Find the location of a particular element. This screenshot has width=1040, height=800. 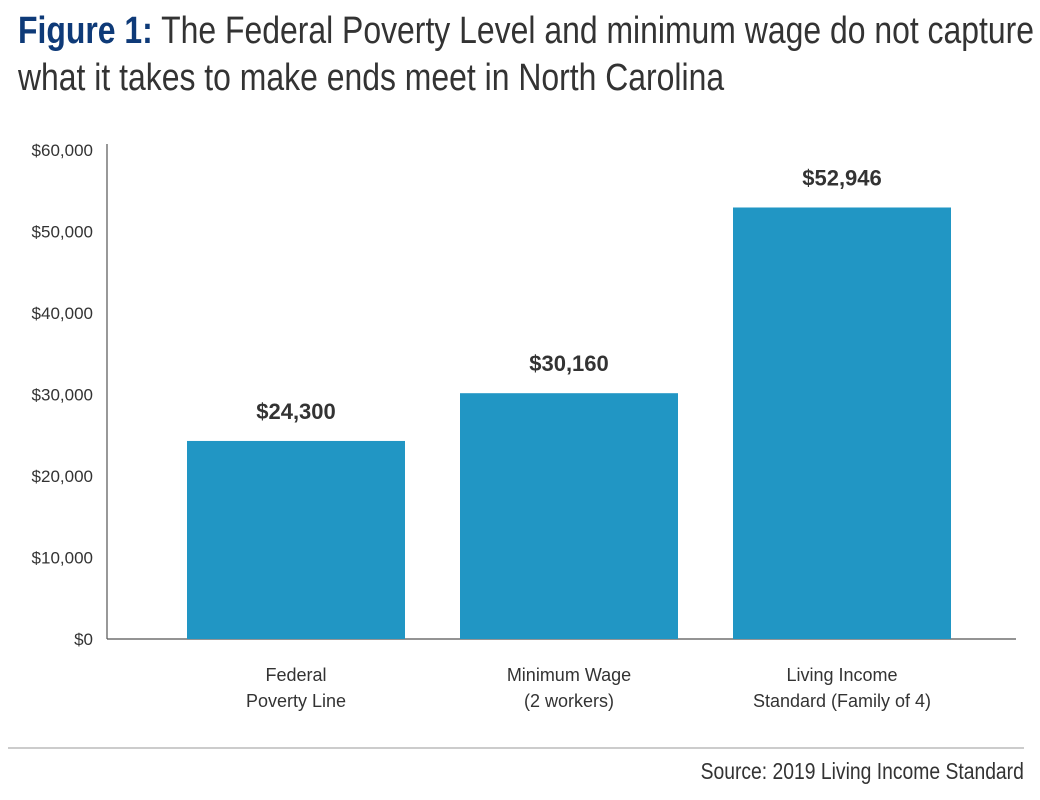

y-tick-label: $20,000 is located at coordinates (62, 476).